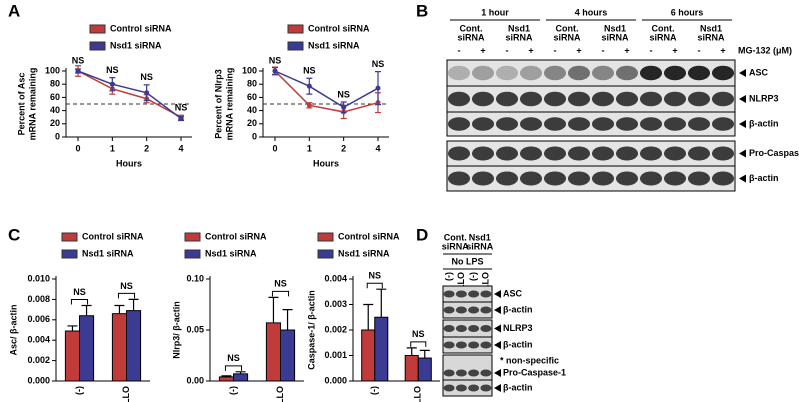  What do you see at coordinates (764, 178) in the screenshot?
I see `row-label: β-actin` at bounding box center [764, 178].